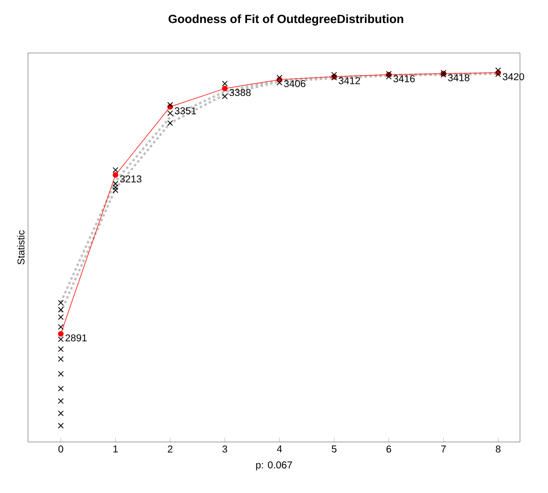 The width and height of the screenshot is (548, 493). What do you see at coordinates (286, 20) in the screenshot?
I see `chart-title: Goodness of Fit of OutdegreeDistribution` at bounding box center [286, 20].